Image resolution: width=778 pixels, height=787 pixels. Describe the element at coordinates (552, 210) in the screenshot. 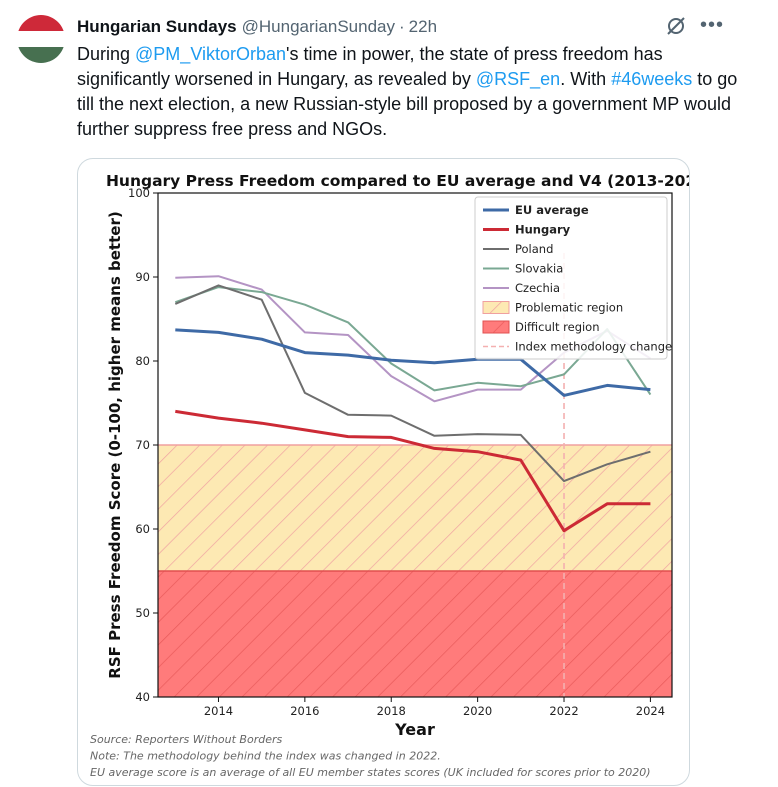

I see `legend-label-eu-average: EU average` at that location.